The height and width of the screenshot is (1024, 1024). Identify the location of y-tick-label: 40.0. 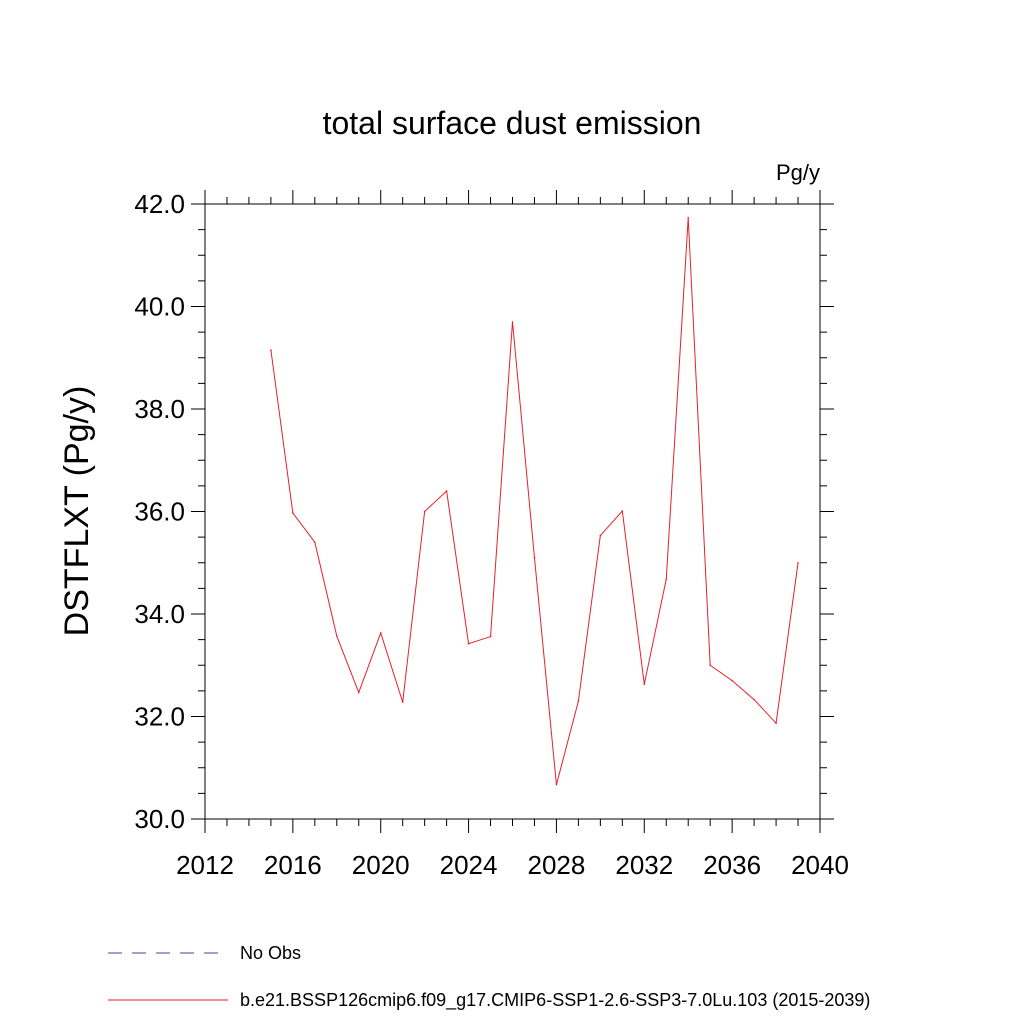
(159, 307).